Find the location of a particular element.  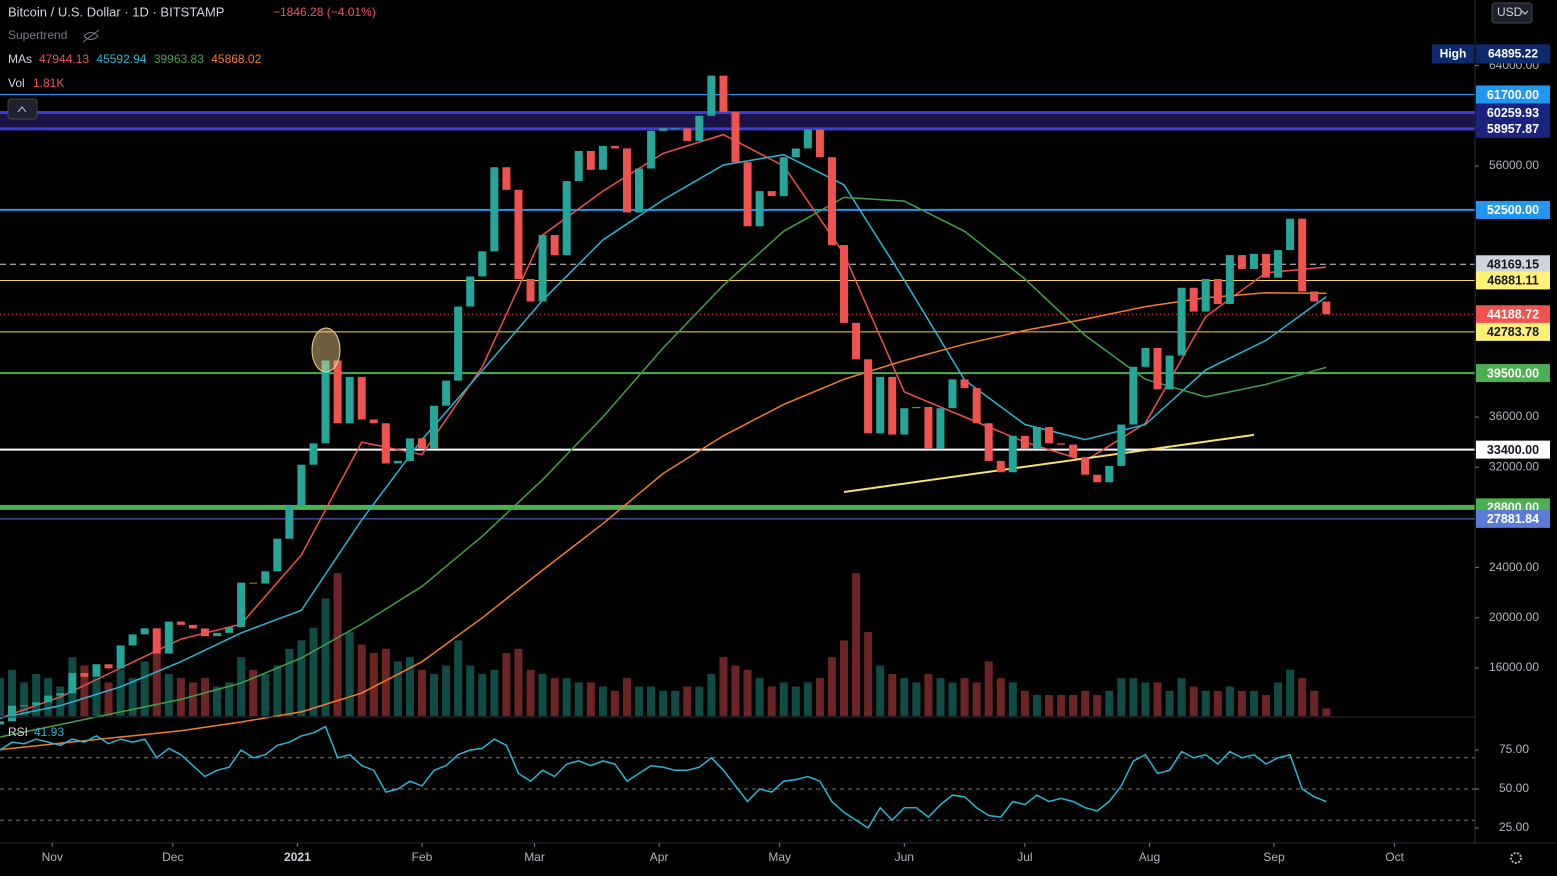

x-tick-label: Jul is located at coordinates (1024, 857).